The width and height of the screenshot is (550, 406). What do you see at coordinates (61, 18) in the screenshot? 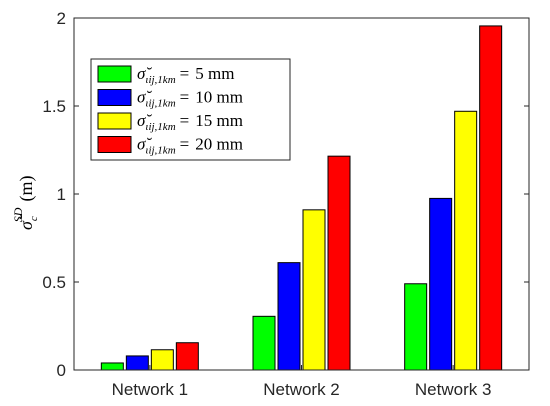
I see `y-tick-label: 2` at bounding box center [61, 18].